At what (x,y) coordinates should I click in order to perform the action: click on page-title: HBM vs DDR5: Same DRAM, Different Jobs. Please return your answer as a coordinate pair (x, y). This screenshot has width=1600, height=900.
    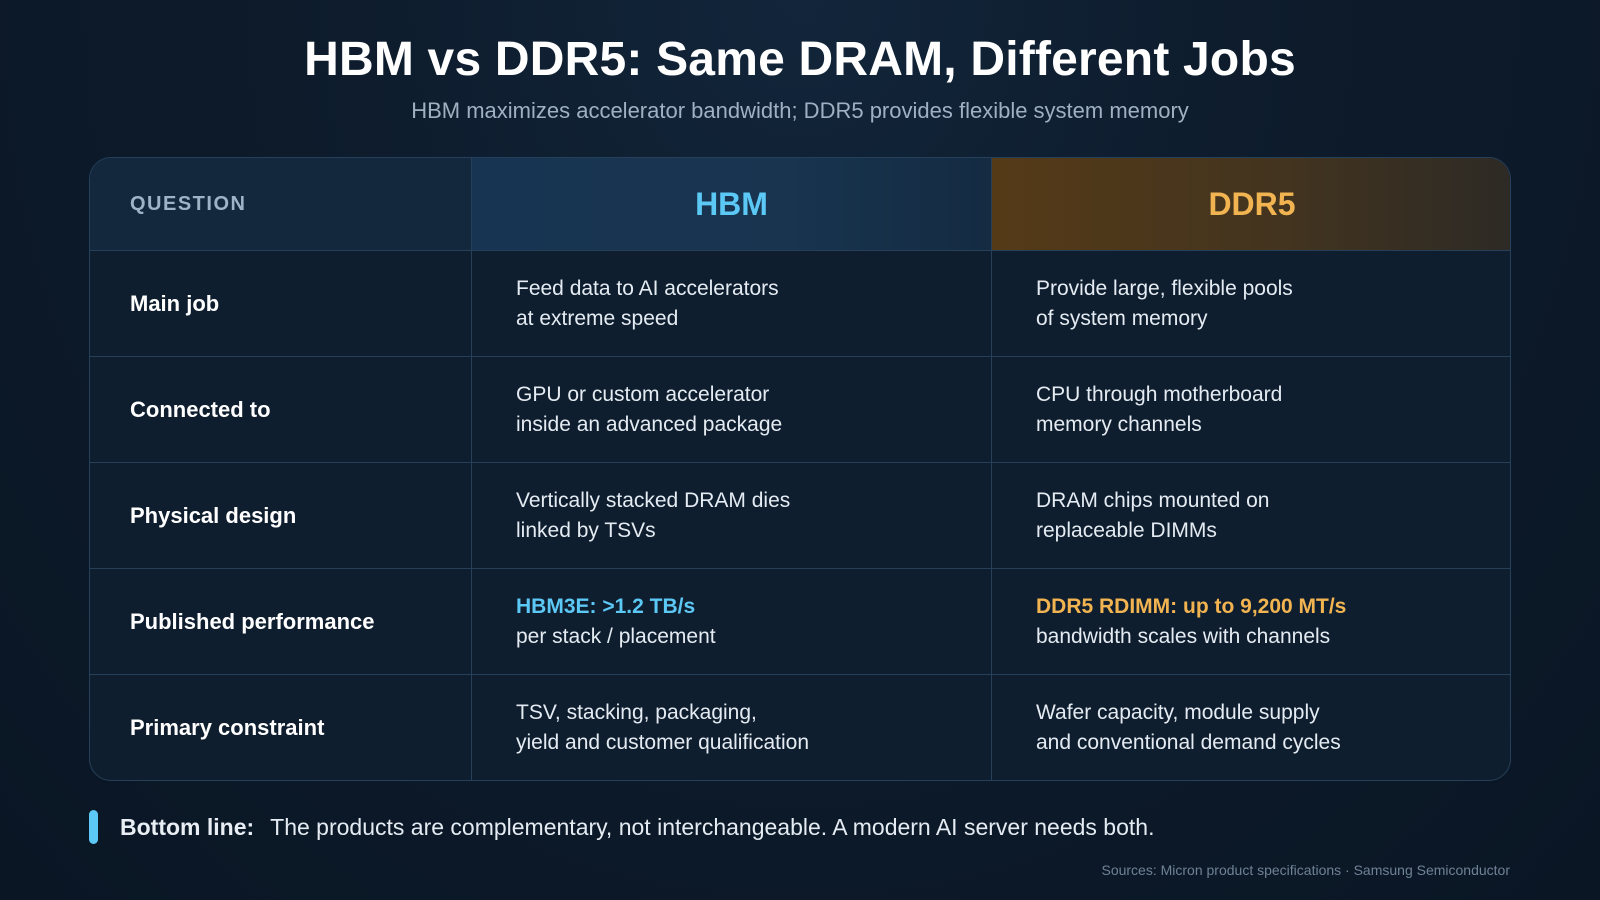
    Looking at the image, I should click on (800, 59).